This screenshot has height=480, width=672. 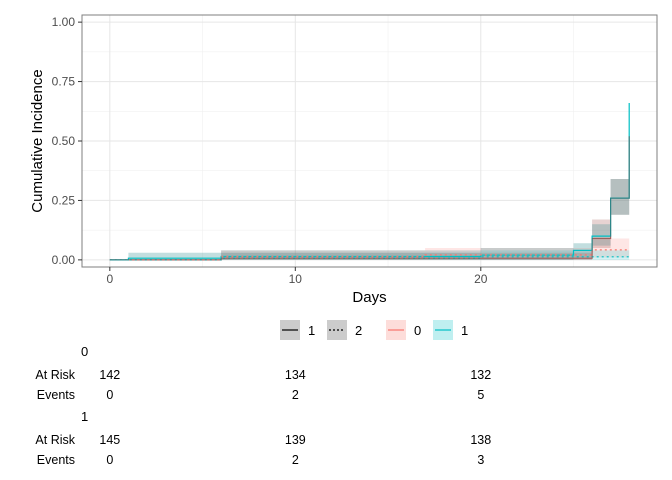 What do you see at coordinates (344, 330) in the screenshot?
I see `legend-item-linetype-2: 2` at bounding box center [344, 330].